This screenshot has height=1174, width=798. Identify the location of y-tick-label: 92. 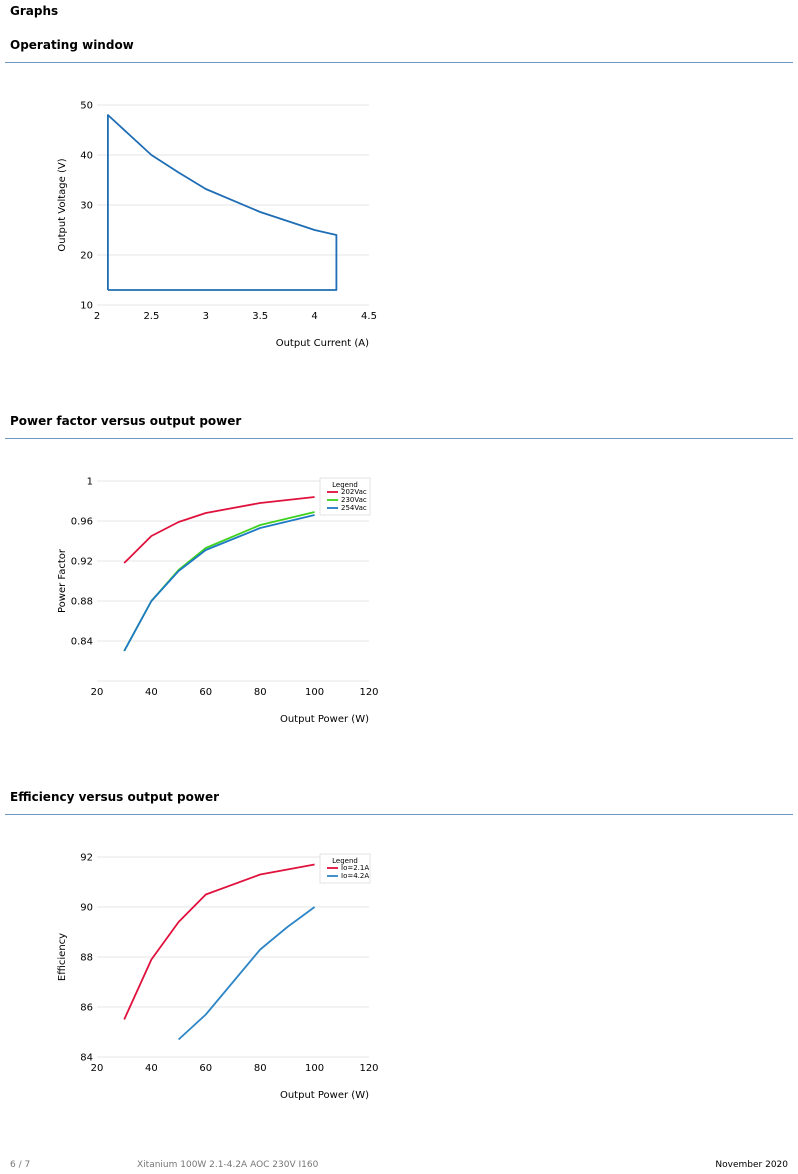
(86, 858).